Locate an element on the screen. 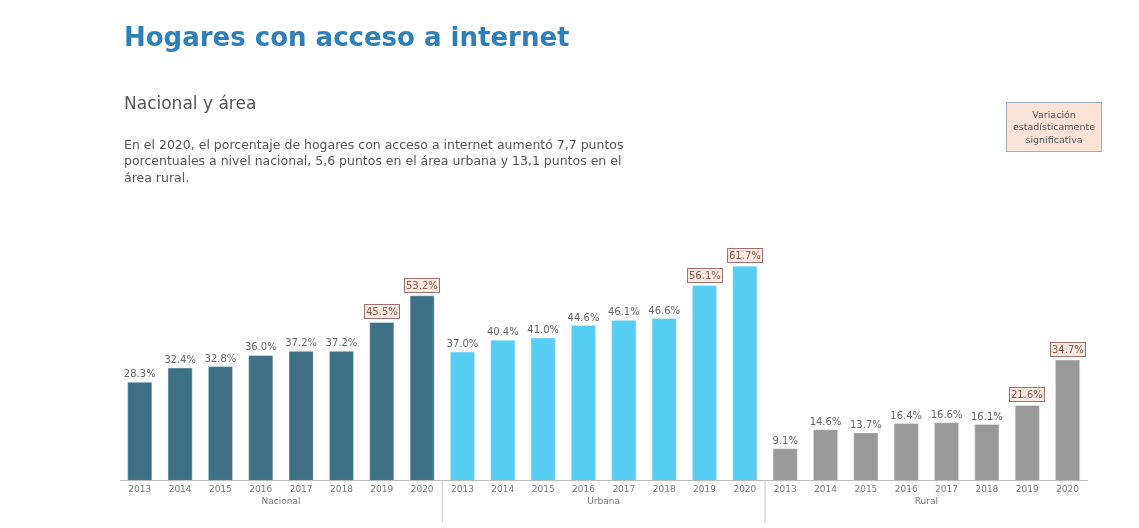 The width and height of the screenshot is (1139, 528). text: Variación estadísticamente significativa is located at coordinates (1054, 127).